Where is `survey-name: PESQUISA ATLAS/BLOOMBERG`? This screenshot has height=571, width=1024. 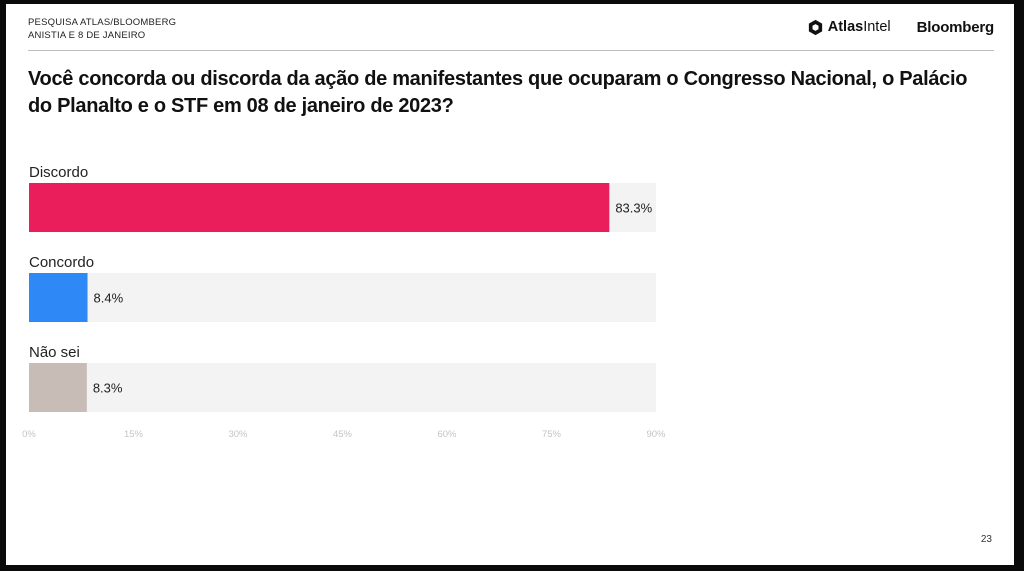 survey-name: PESQUISA ATLAS/BLOOMBERG is located at coordinates (102, 22).